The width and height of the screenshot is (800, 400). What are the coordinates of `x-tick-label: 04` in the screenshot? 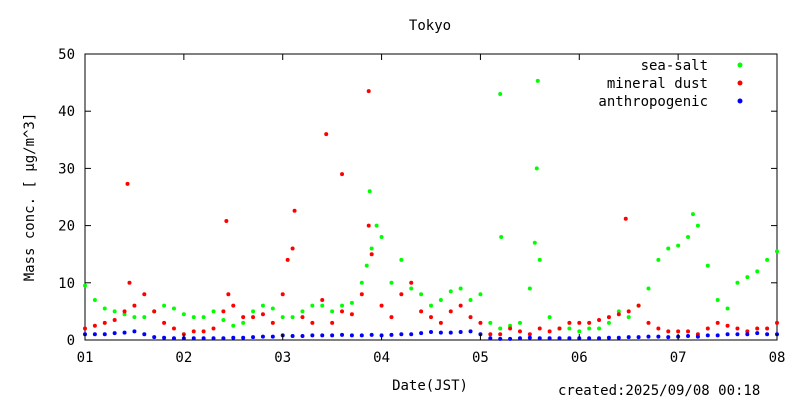 It's located at (381, 358).